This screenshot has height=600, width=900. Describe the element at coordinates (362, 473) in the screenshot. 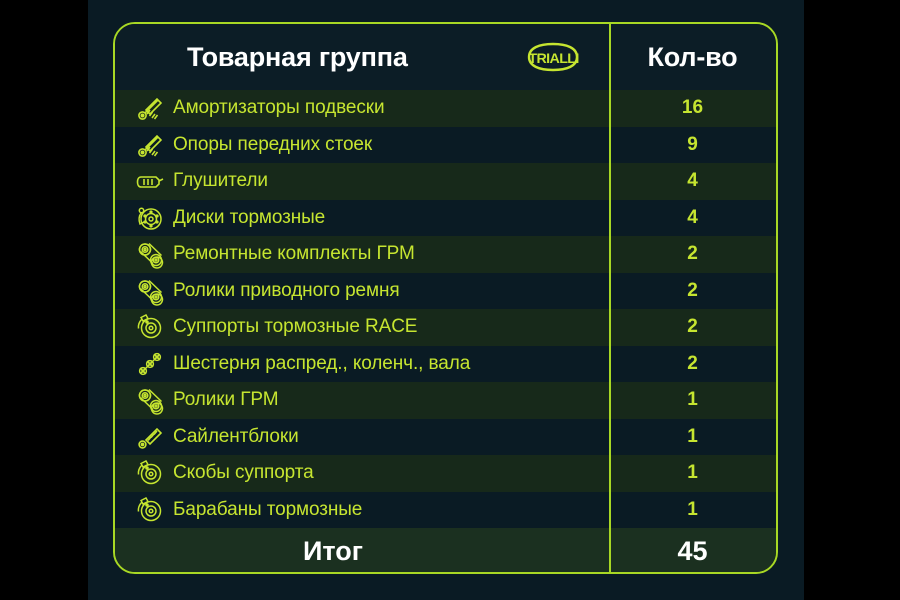

I see `row-name-cell: Скобы суппорта` at that location.